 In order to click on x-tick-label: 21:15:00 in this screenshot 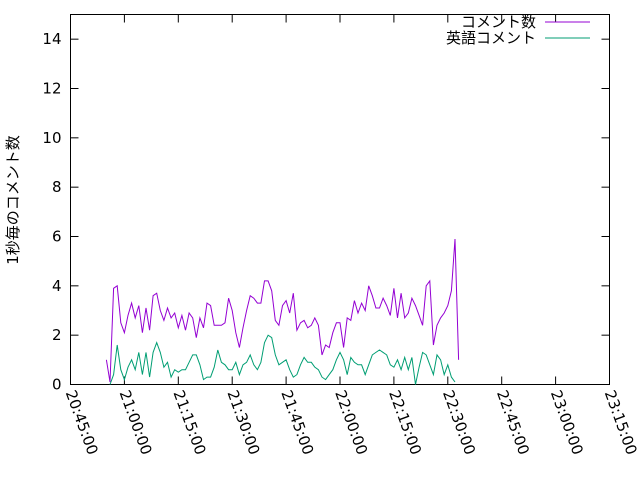, I will do `click(190, 422)`.